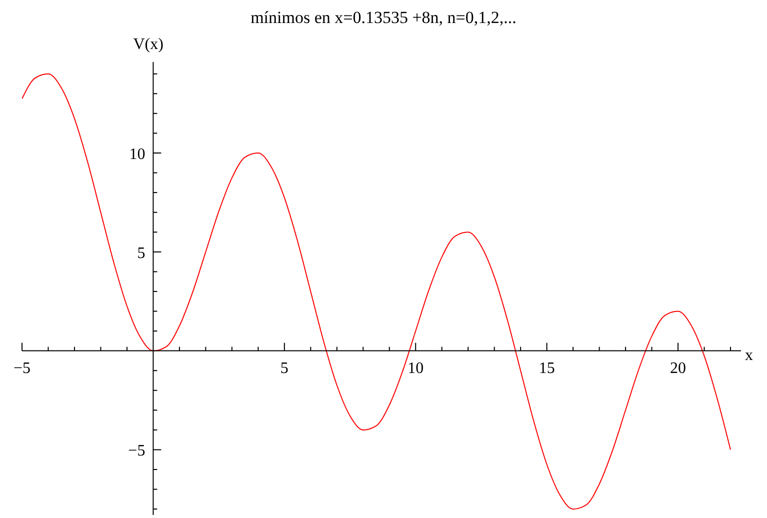  I want to click on y-axis-title: V(x), so click(148, 45).